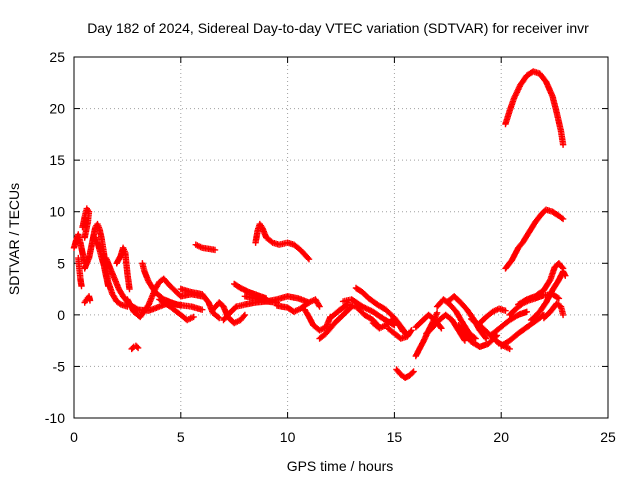 This screenshot has height=480, width=640. What do you see at coordinates (57, 160) in the screenshot?
I see `y-tick-label: 15` at bounding box center [57, 160].